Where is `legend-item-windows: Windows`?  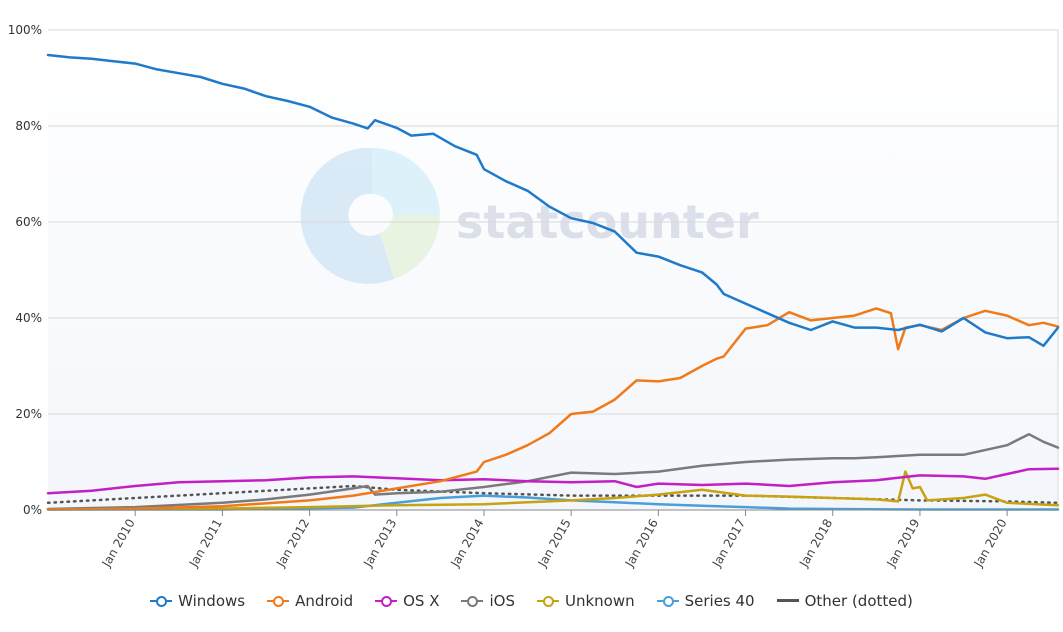
legend-item-windows: Windows is located at coordinates (197, 601).